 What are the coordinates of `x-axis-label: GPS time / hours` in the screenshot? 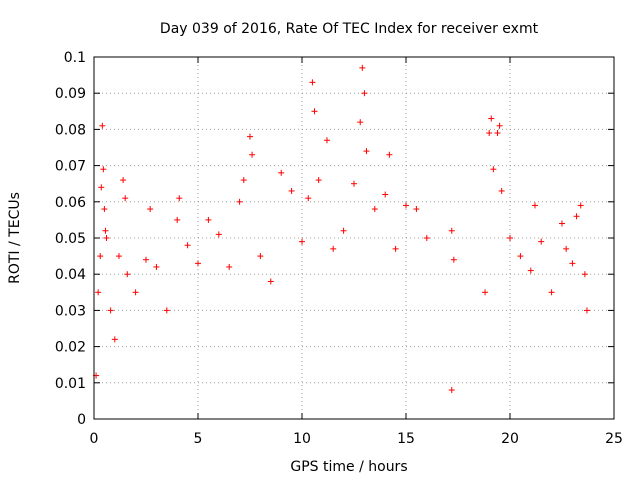 It's located at (348, 467).